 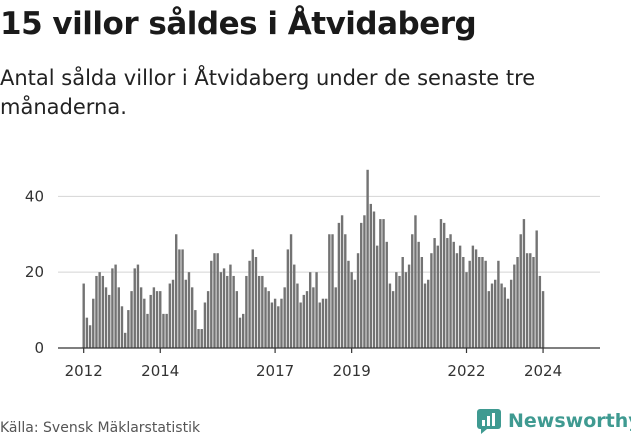 What do you see at coordinates (489, 421) in the screenshot?
I see `newsworthy-logo-icon` at bounding box center [489, 421].